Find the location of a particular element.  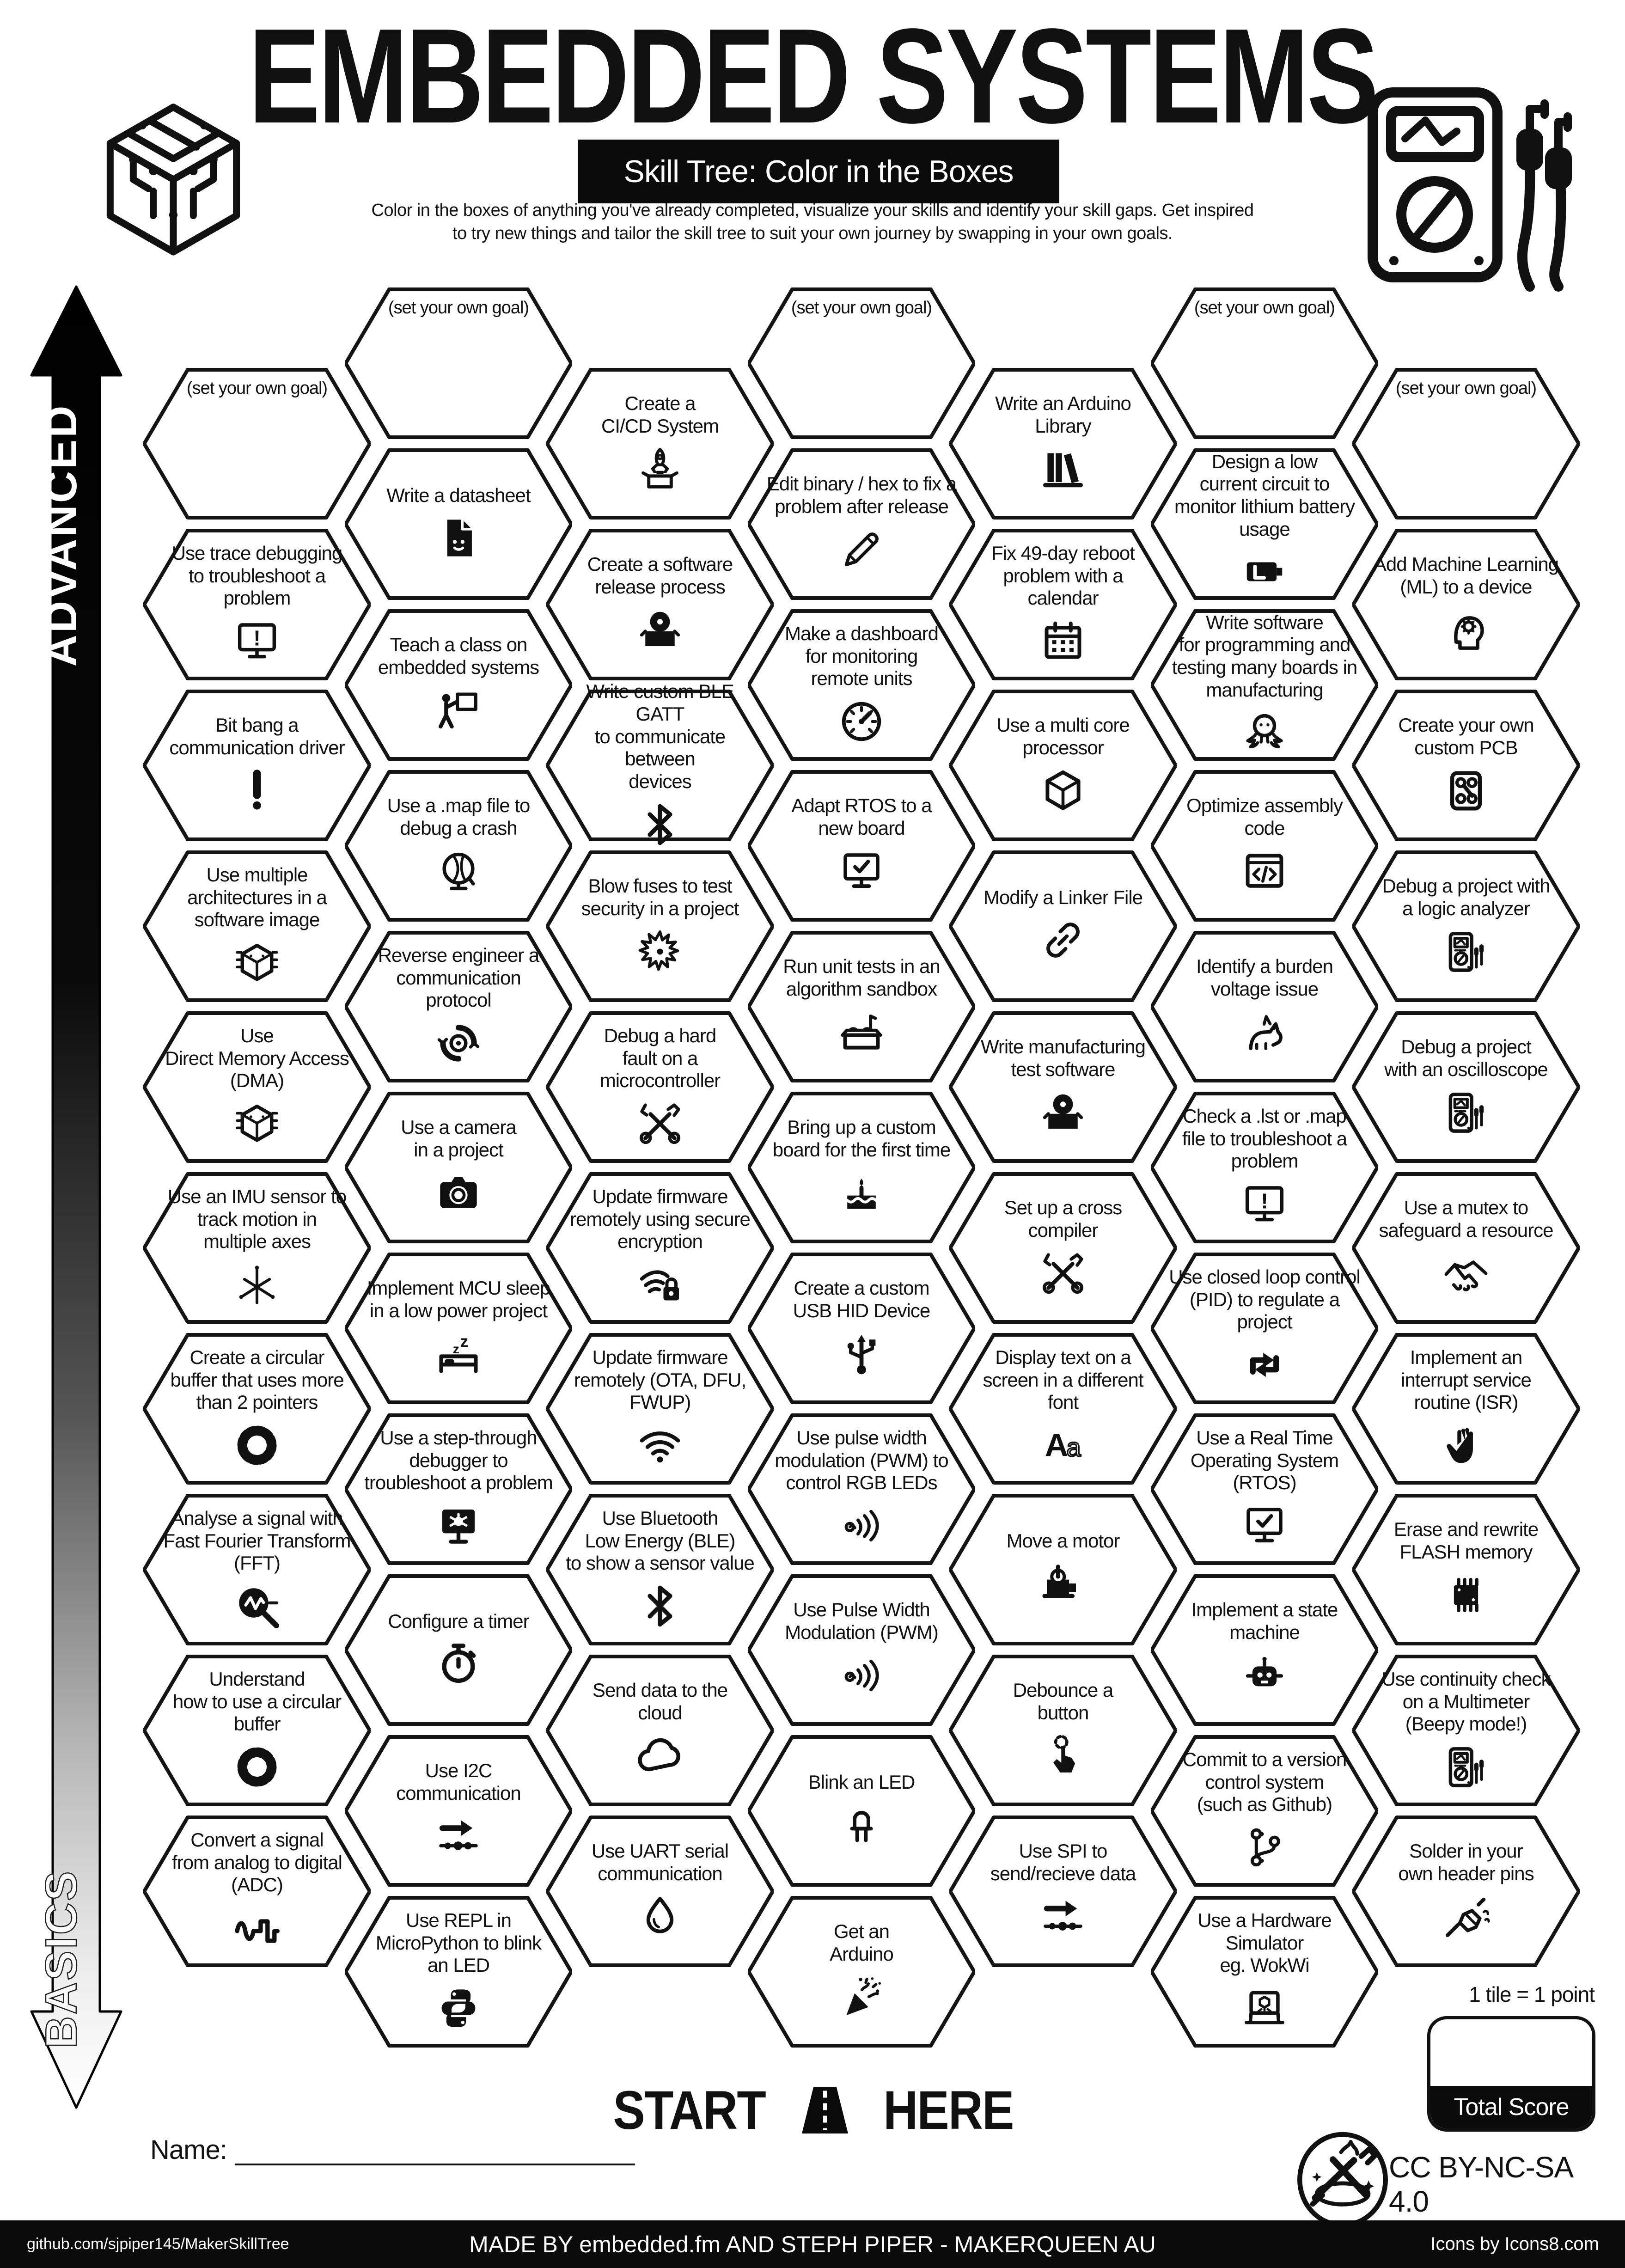

skill-label: Teach a class on embedded systems is located at coordinates (458, 656).